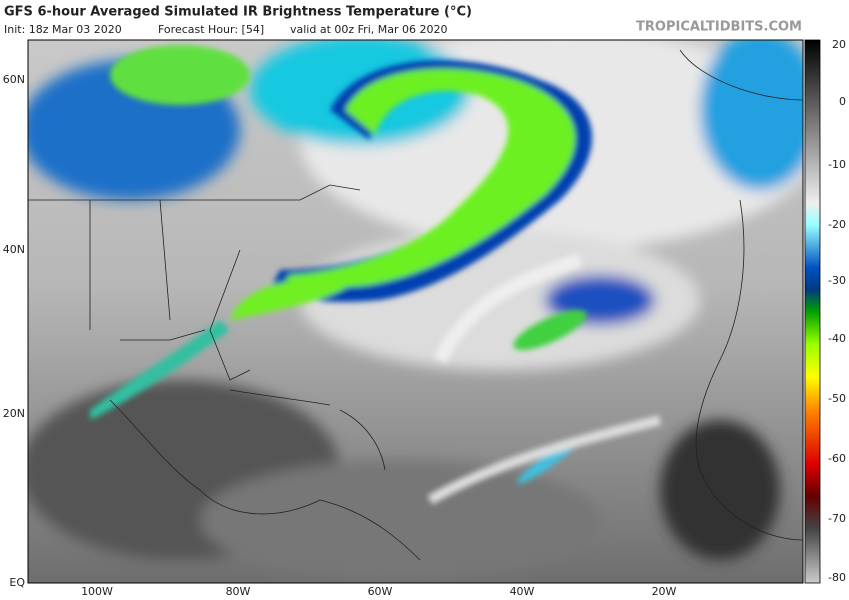 This screenshot has width=849, height=600. What do you see at coordinates (14, 413) in the screenshot?
I see `lat-label: 20N` at bounding box center [14, 413].